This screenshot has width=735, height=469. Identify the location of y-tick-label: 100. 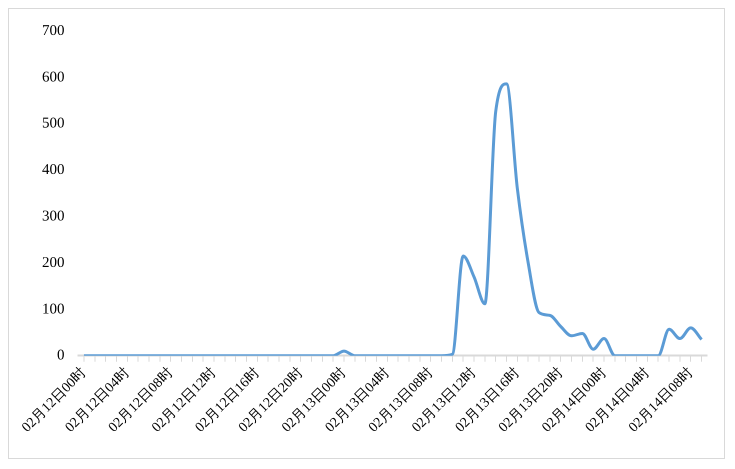
(53, 309).